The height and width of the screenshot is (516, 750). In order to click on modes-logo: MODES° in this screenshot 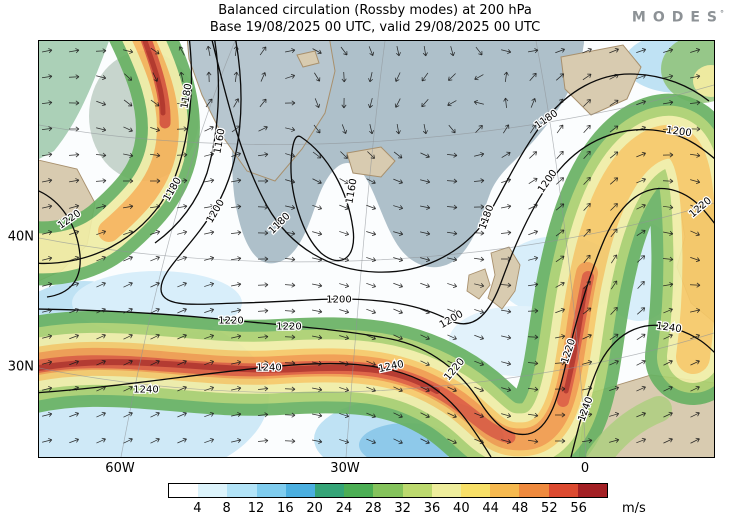, I will do `click(678, 17)`.